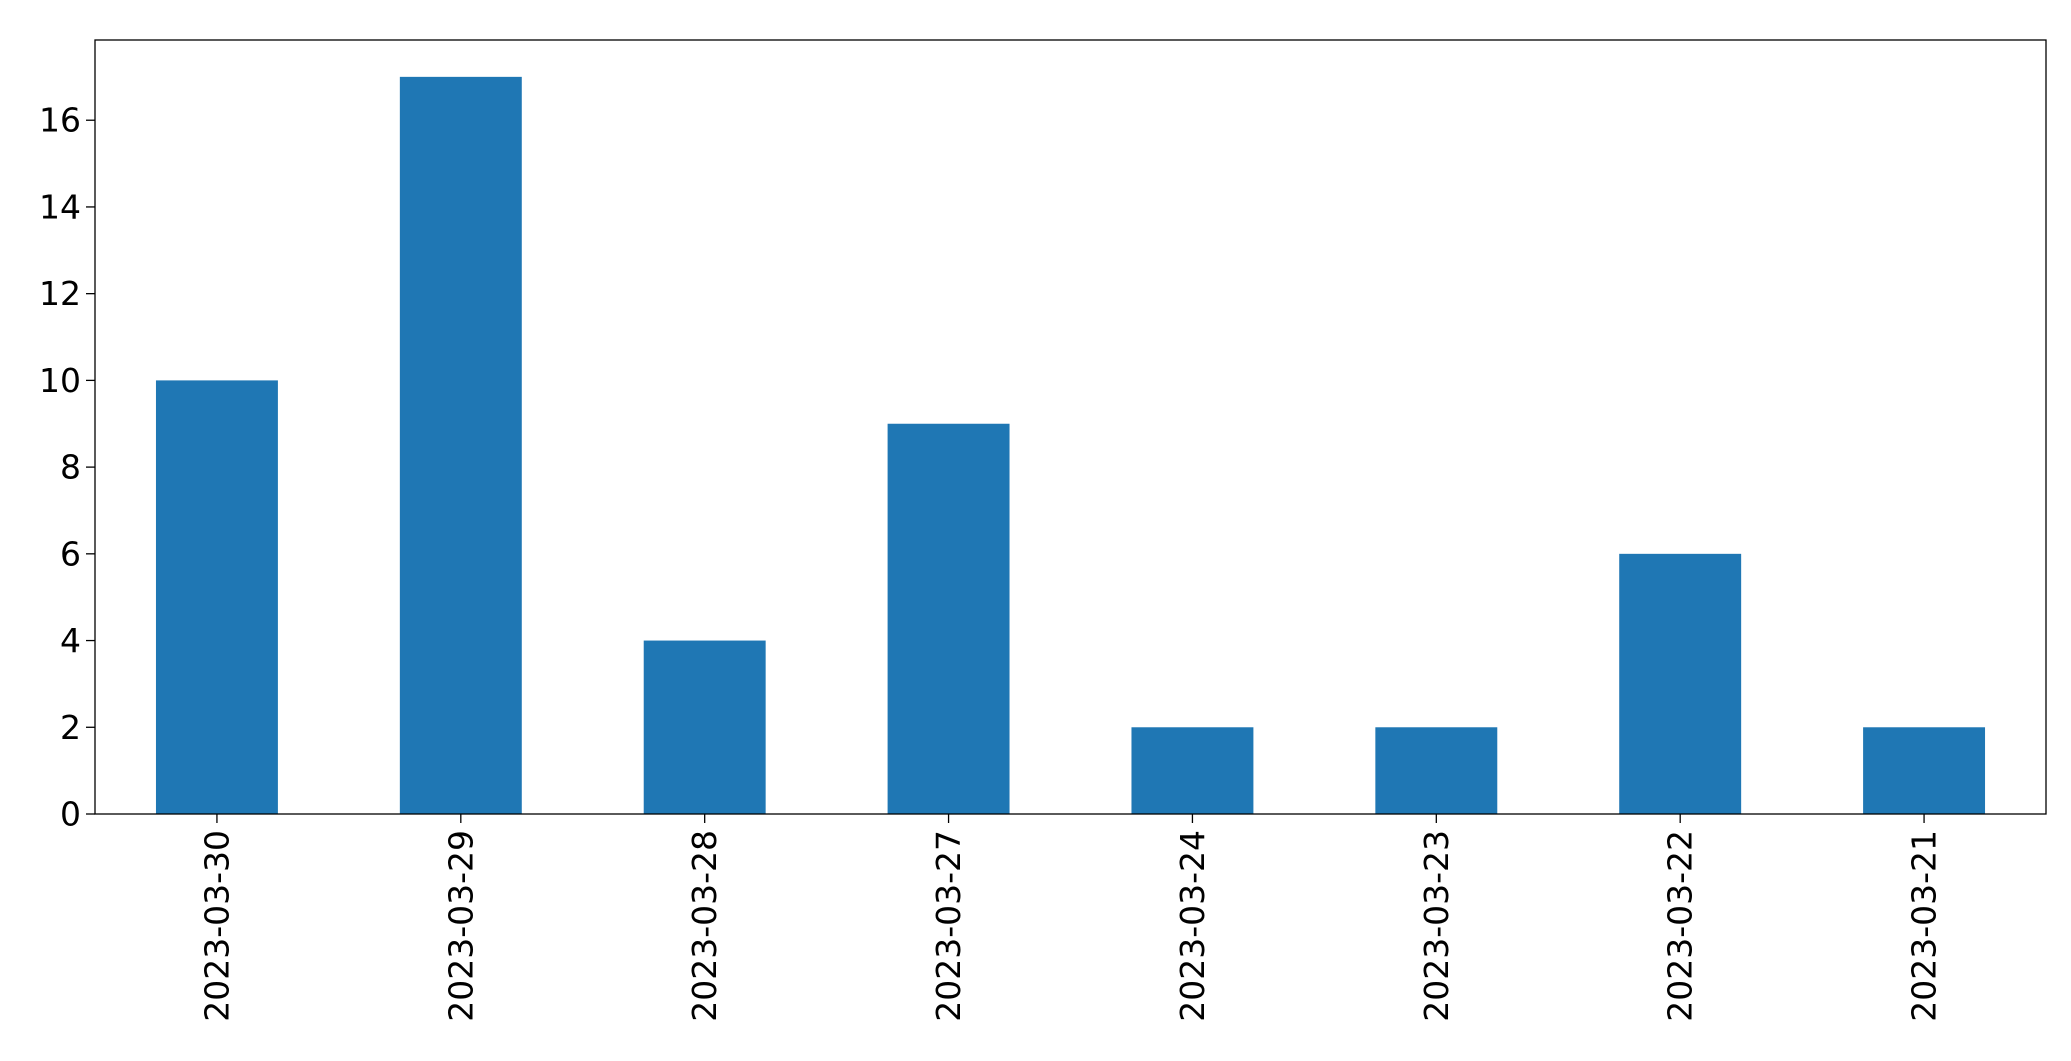 This screenshot has height=1061, width=2071. Describe the element at coordinates (1680, 926) in the screenshot. I see `x-tick-label: 2023-03-22` at that location.